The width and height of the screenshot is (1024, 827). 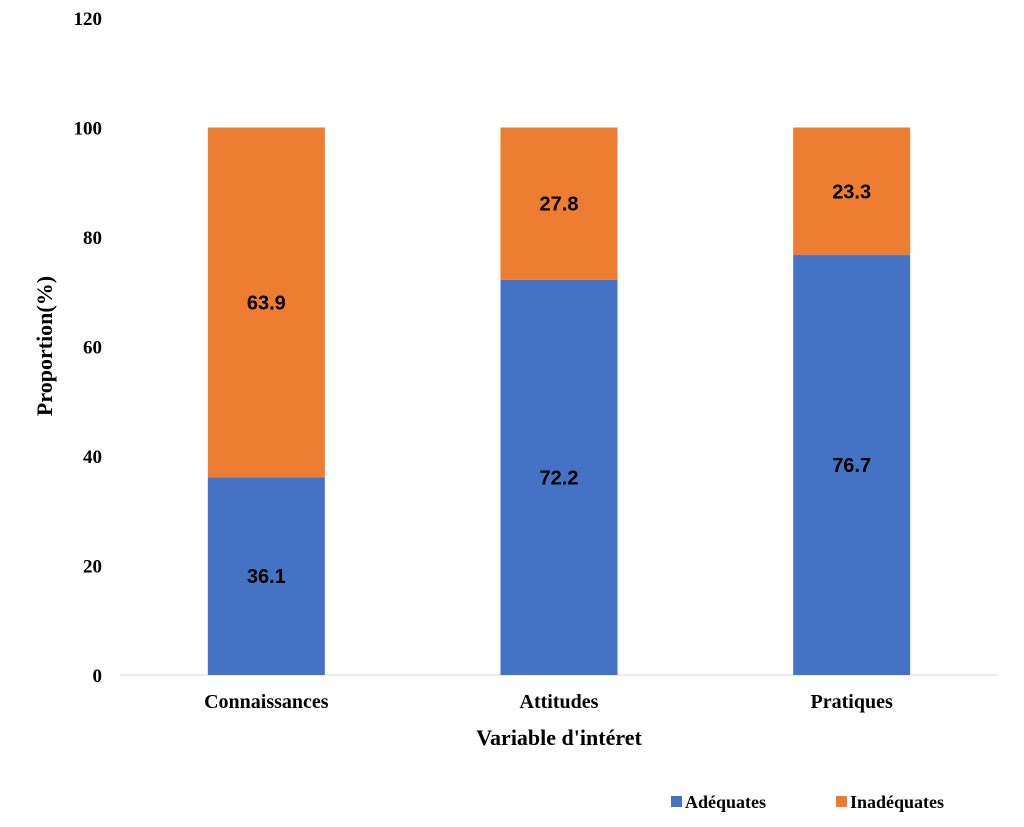 I want to click on y-axis-title: Proportion(%), so click(x=44, y=346).